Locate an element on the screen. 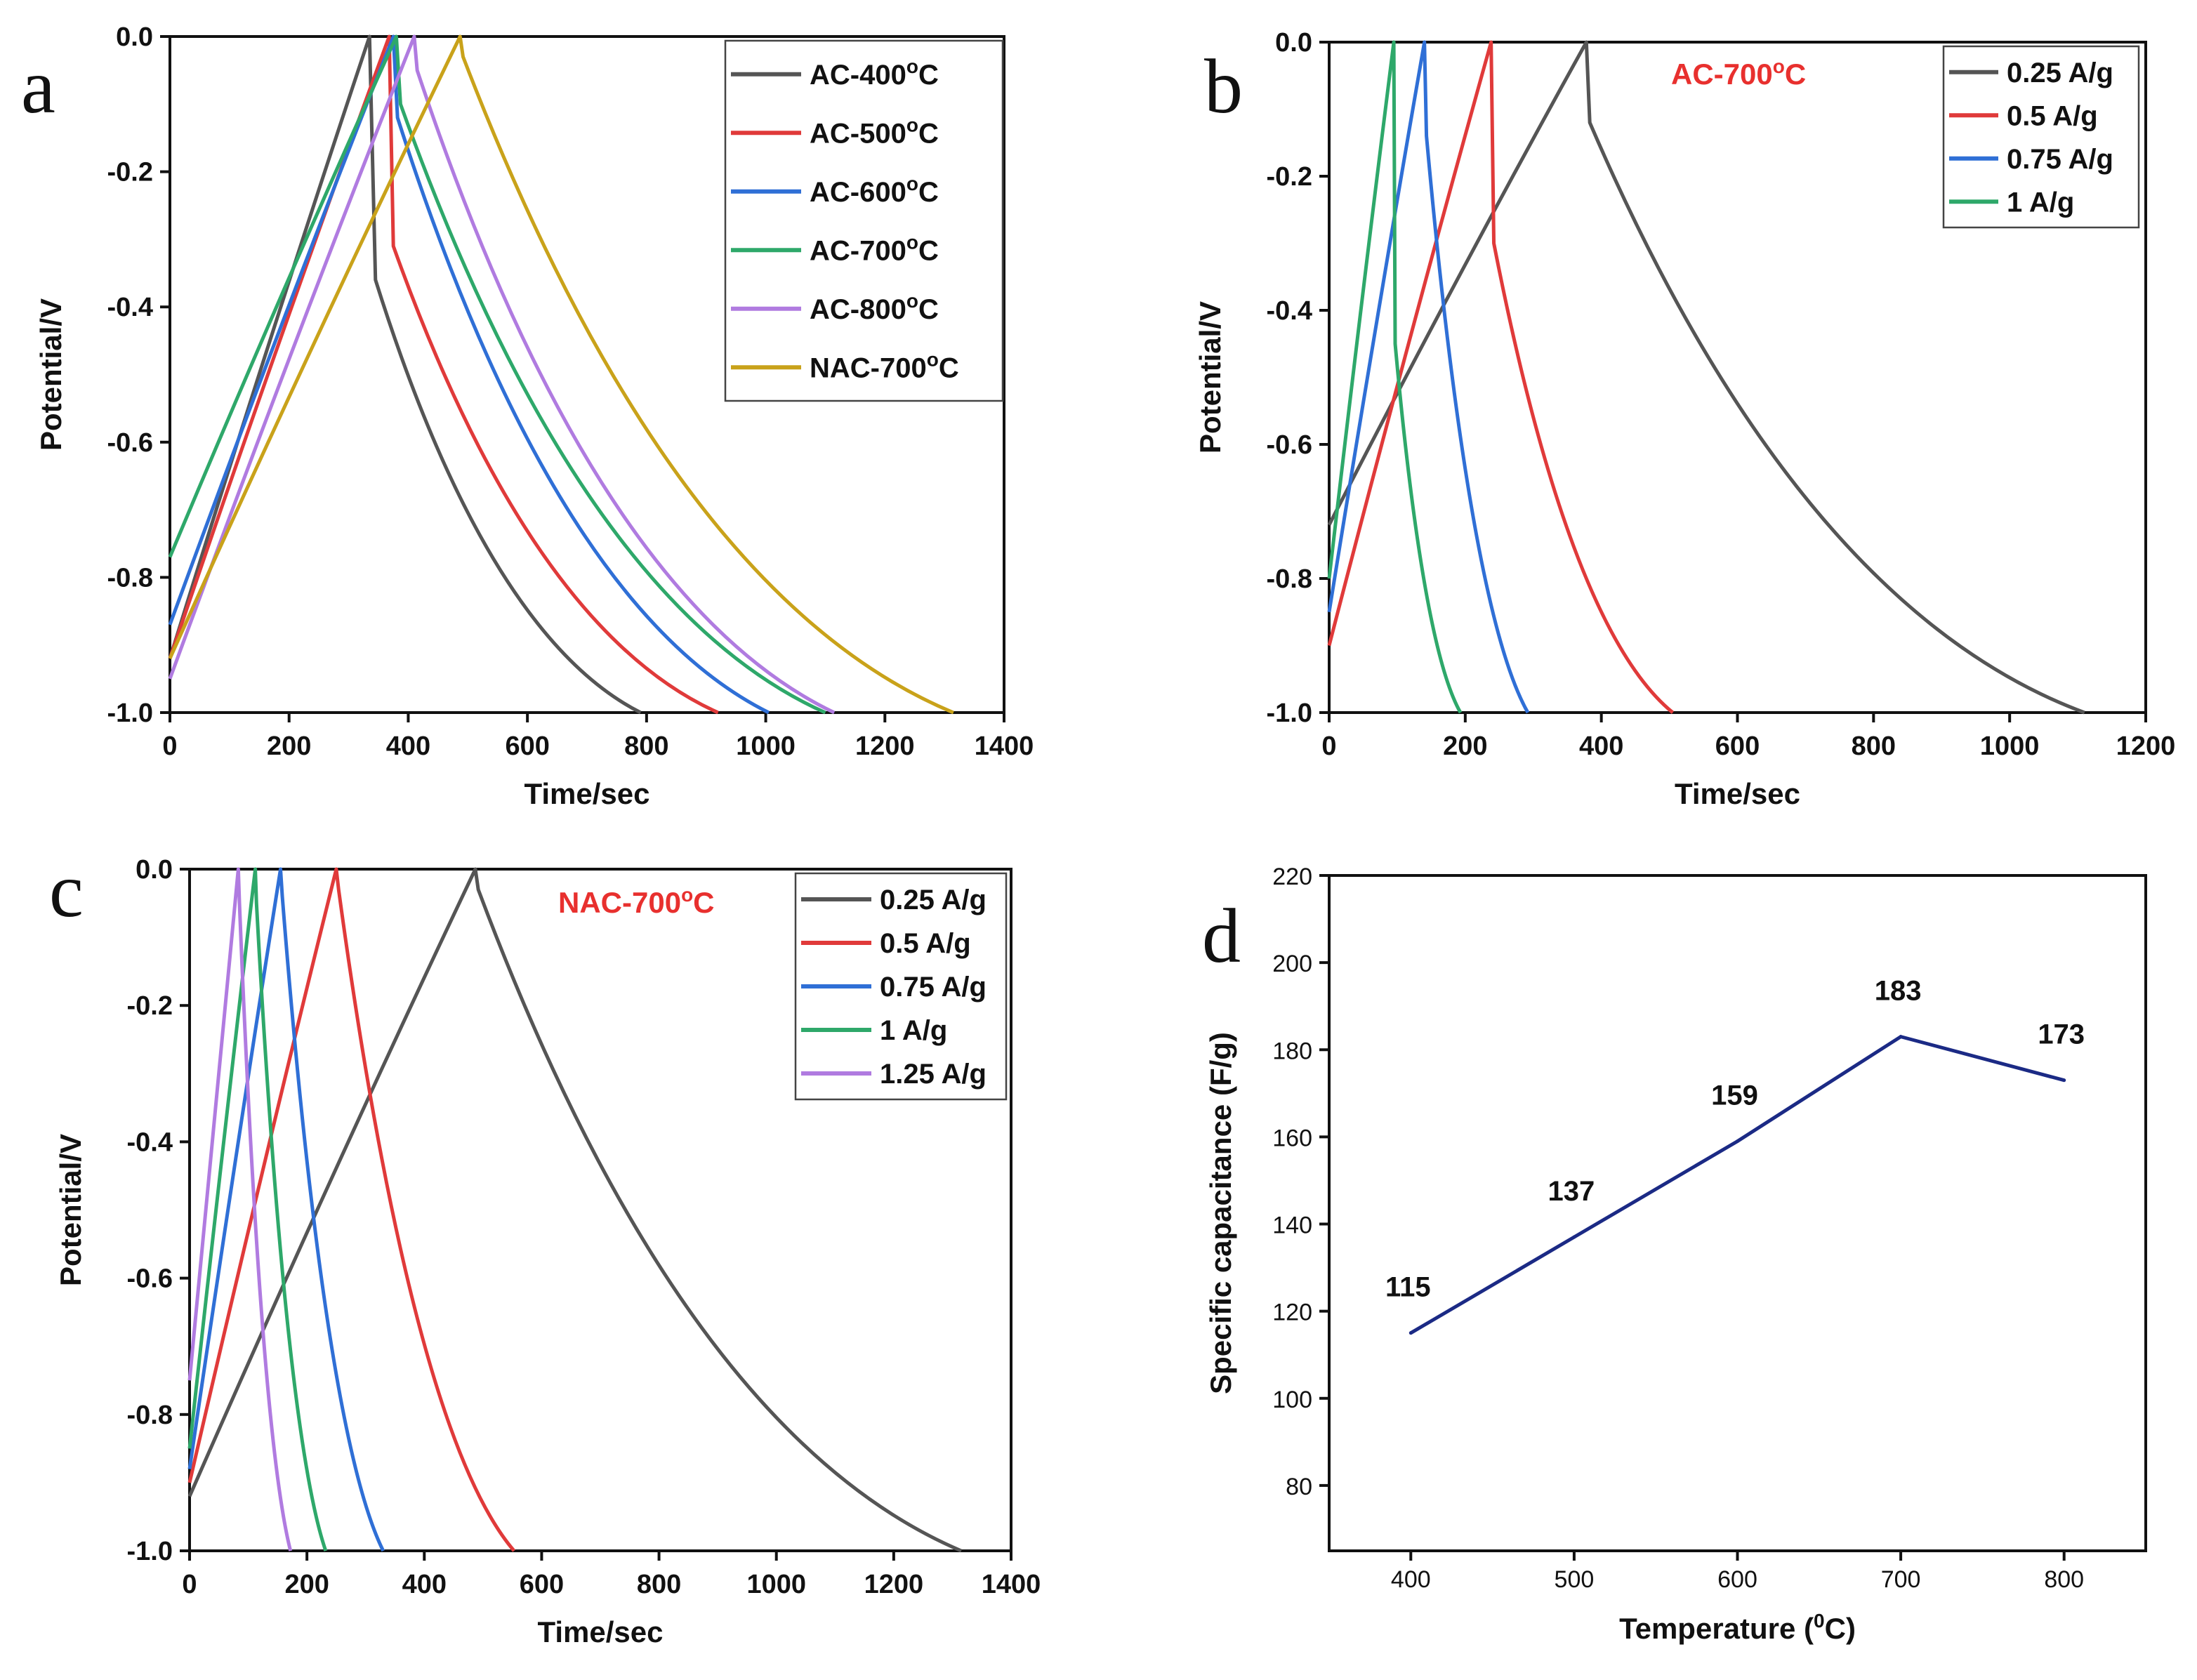 The height and width of the screenshot is (1680, 2197). legend-entry: 1 A/g is located at coordinates (2040, 202).